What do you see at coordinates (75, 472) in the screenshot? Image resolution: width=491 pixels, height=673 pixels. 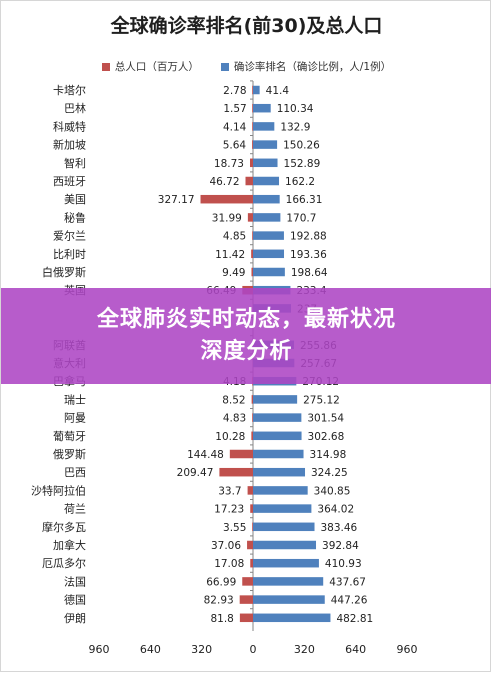 I see `category-label: 巴西` at bounding box center [75, 472].